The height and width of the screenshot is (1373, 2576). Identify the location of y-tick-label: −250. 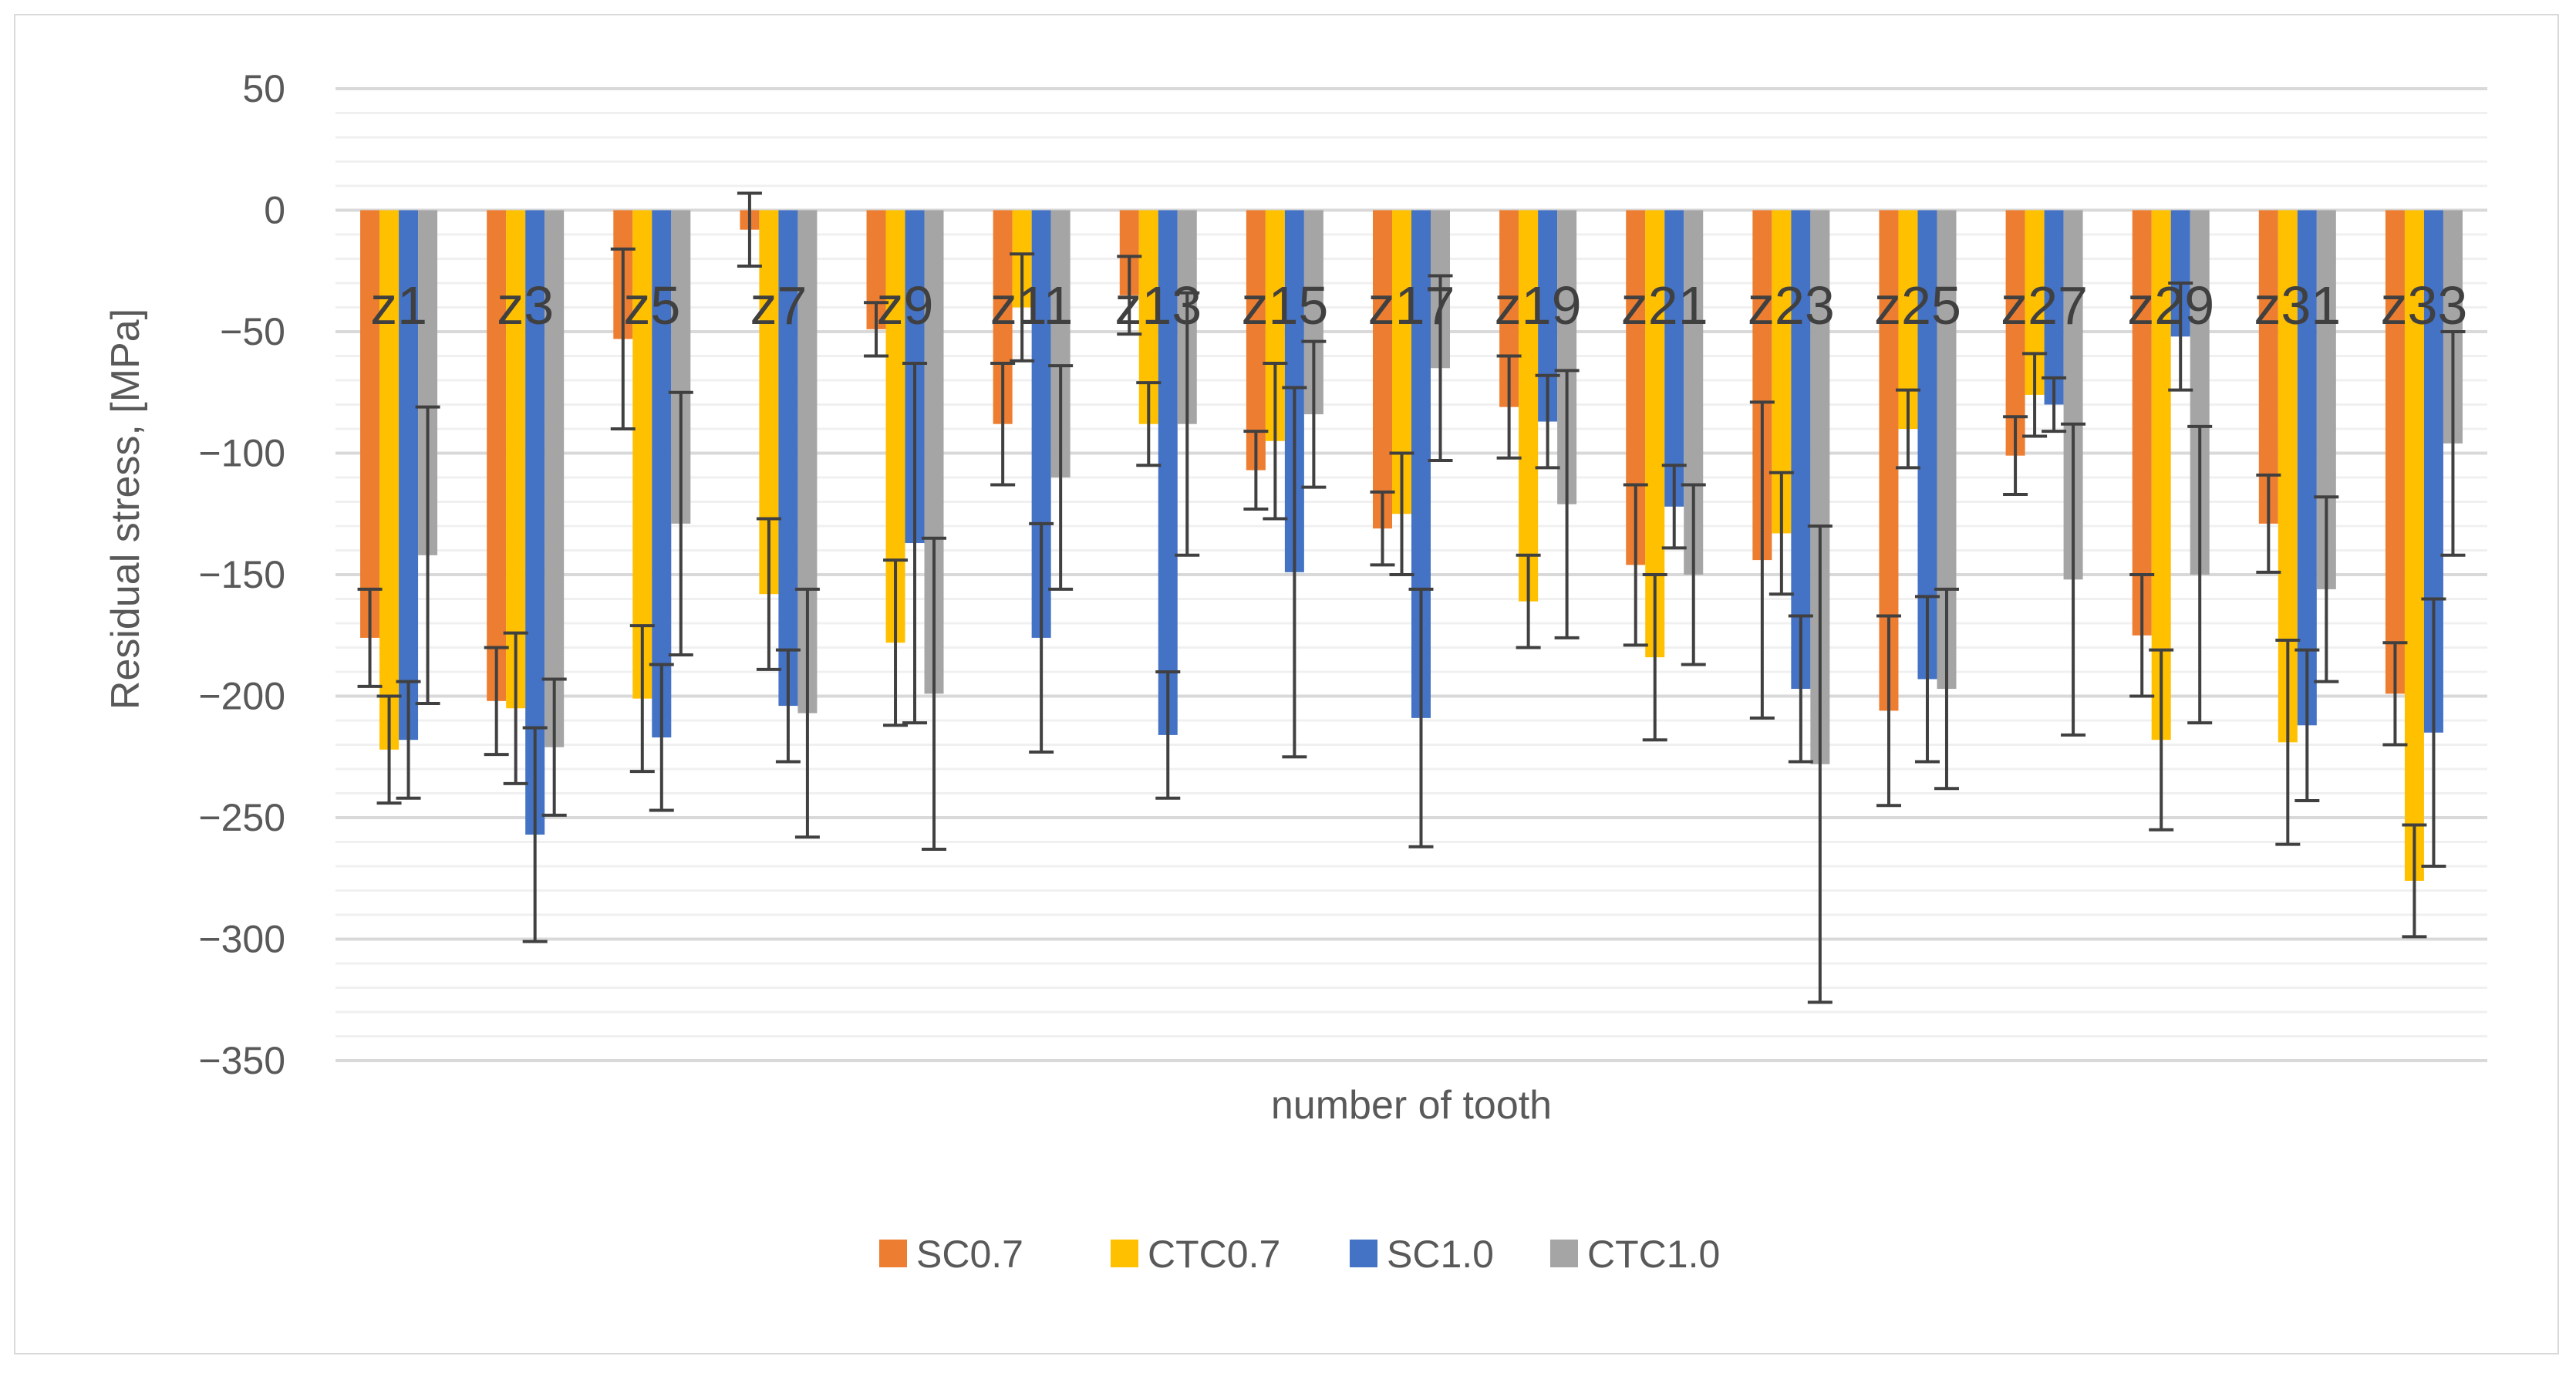
(241, 817).